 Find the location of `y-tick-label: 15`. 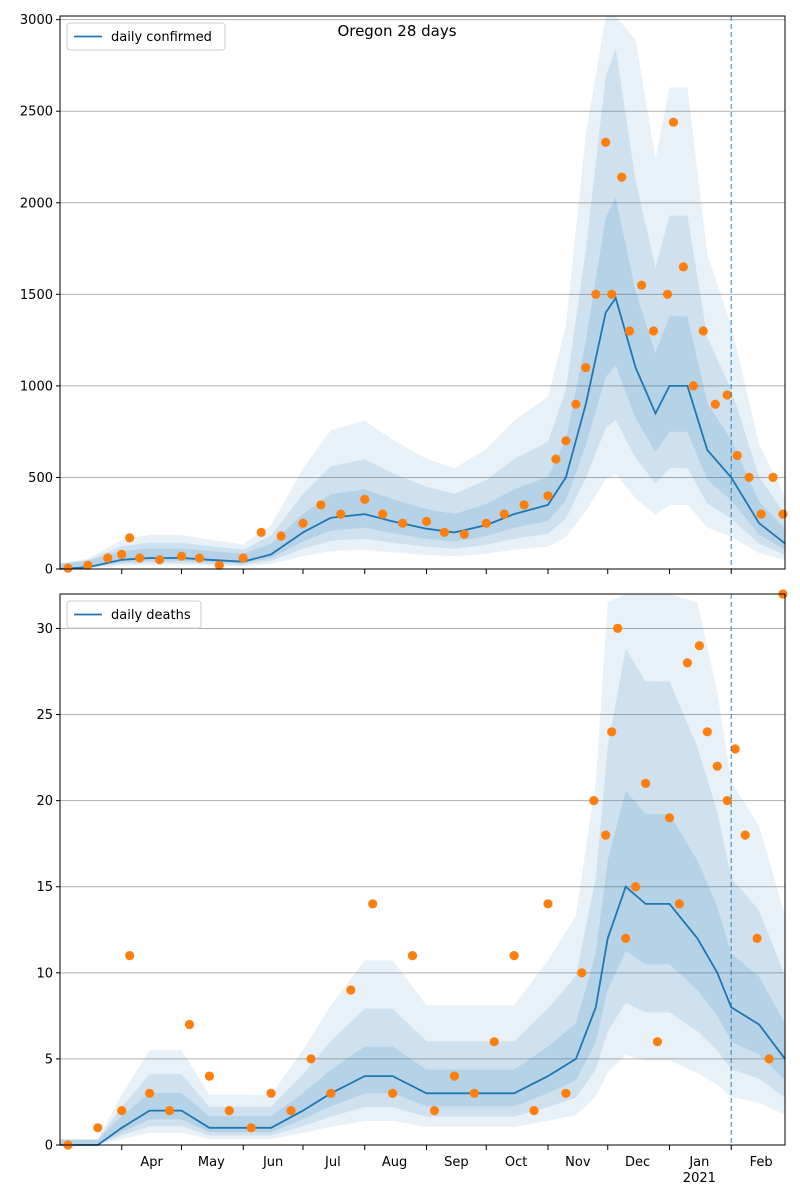

y-tick-label: 15 is located at coordinates (44, 887).